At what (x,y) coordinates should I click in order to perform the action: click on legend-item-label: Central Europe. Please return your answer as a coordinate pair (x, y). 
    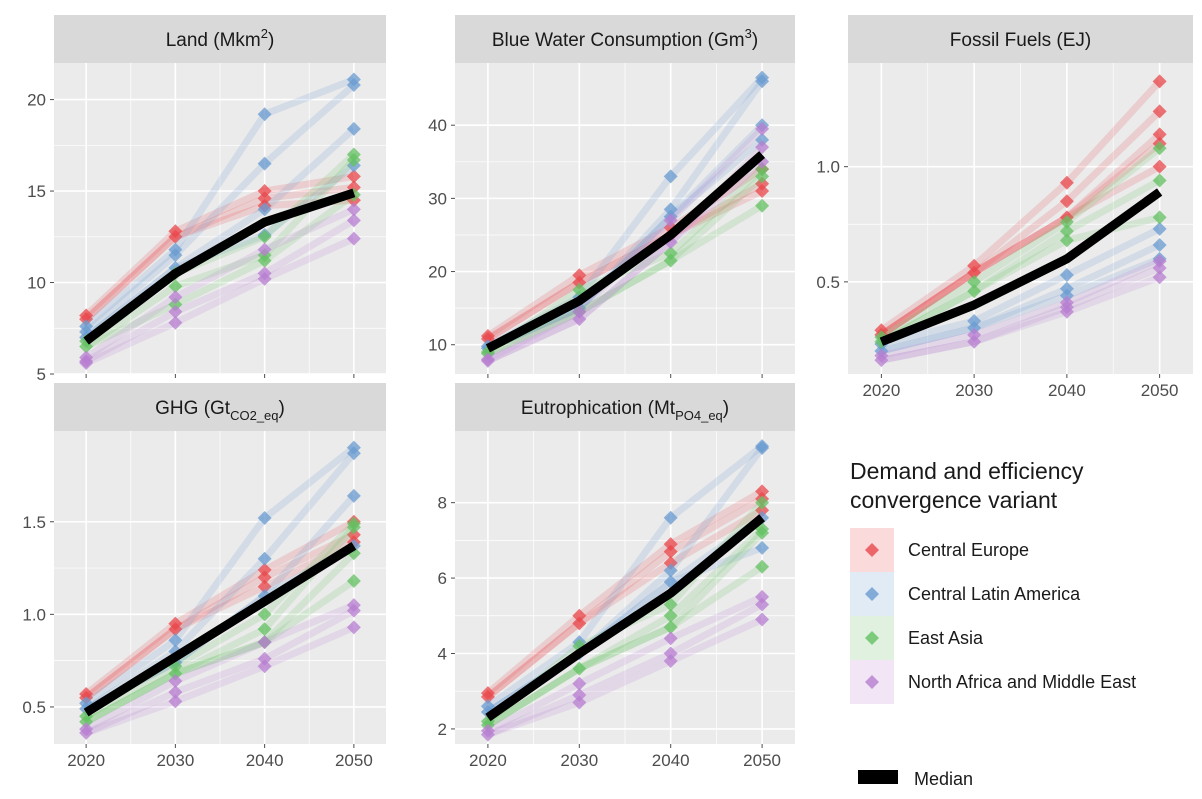
    Looking at the image, I should click on (968, 550).